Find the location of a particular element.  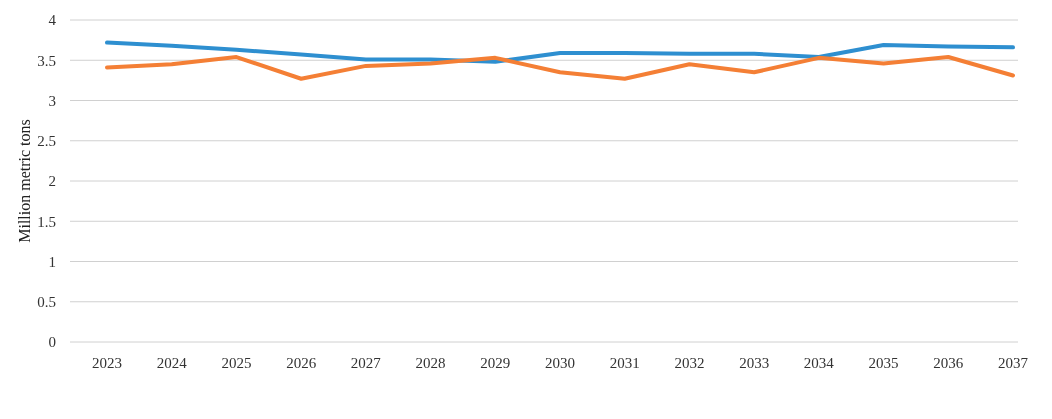

x-tick-label: 2033 is located at coordinates (754, 363).